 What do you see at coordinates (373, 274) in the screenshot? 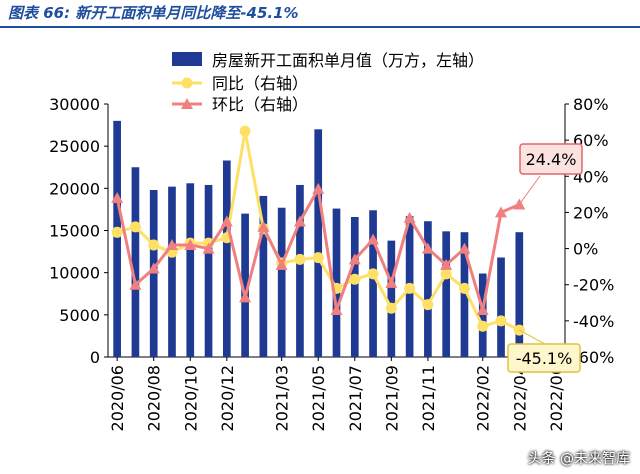
I see `yoy-point-2021/08` at bounding box center [373, 274].